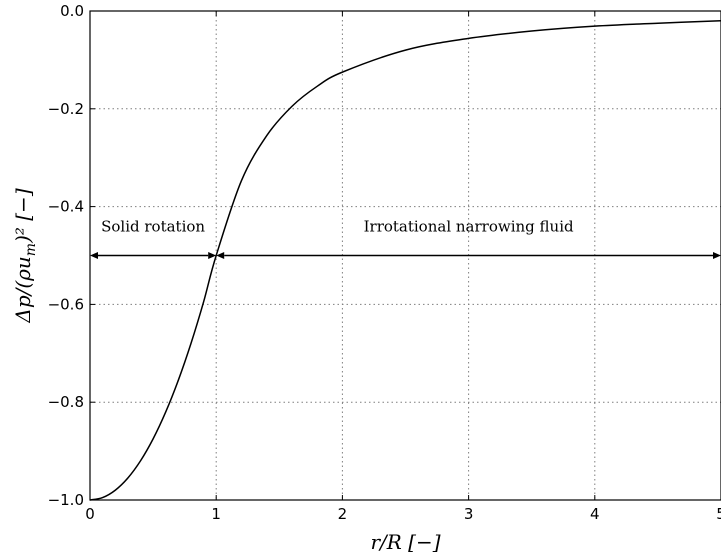 This screenshot has height=558, width=721. What do you see at coordinates (469, 514) in the screenshot?
I see `x-tick-label: 3` at bounding box center [469, 514].